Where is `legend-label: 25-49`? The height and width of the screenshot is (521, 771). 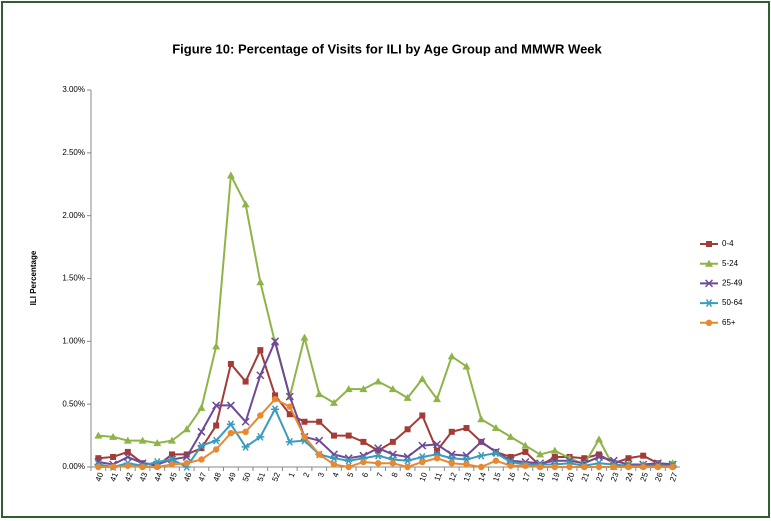 legend-label: 25-49 is located at coordinates (732, 283).